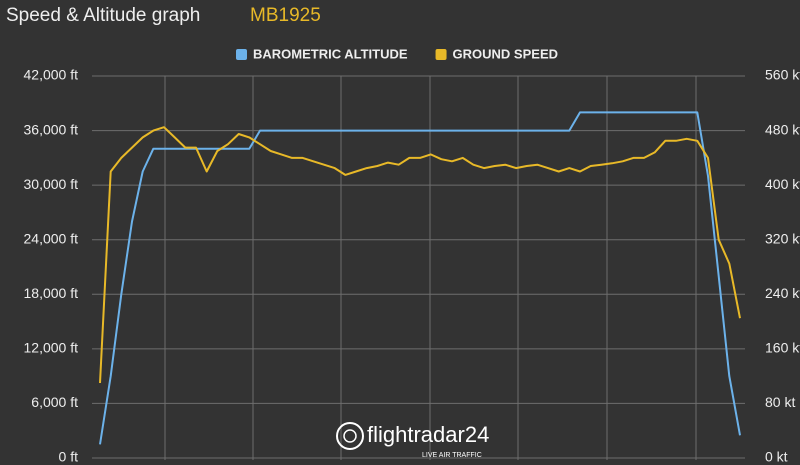 This screenshot has height=465, width=800. Describe the element at coordinates (285, 15) in the screenshot. I see `flight-number: MB1925` at that location.